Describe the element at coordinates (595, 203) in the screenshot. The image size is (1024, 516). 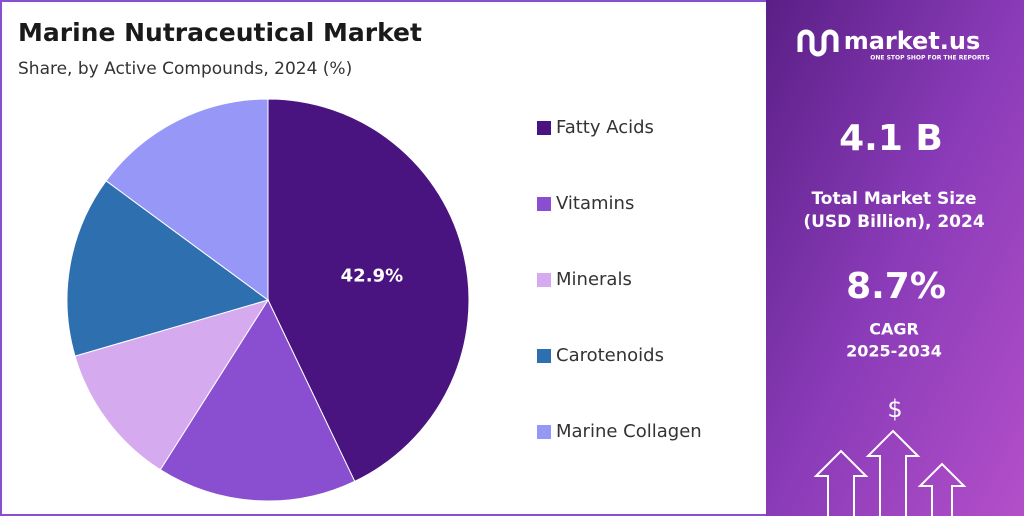
I see `legend-label: Vitamins` at that location.